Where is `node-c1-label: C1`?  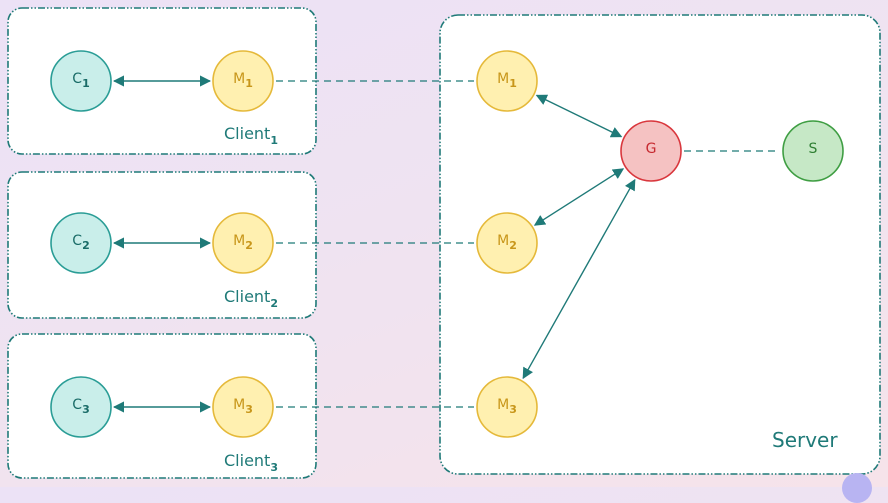 node-c1-label: C1 is located at coordinates (80, 80).